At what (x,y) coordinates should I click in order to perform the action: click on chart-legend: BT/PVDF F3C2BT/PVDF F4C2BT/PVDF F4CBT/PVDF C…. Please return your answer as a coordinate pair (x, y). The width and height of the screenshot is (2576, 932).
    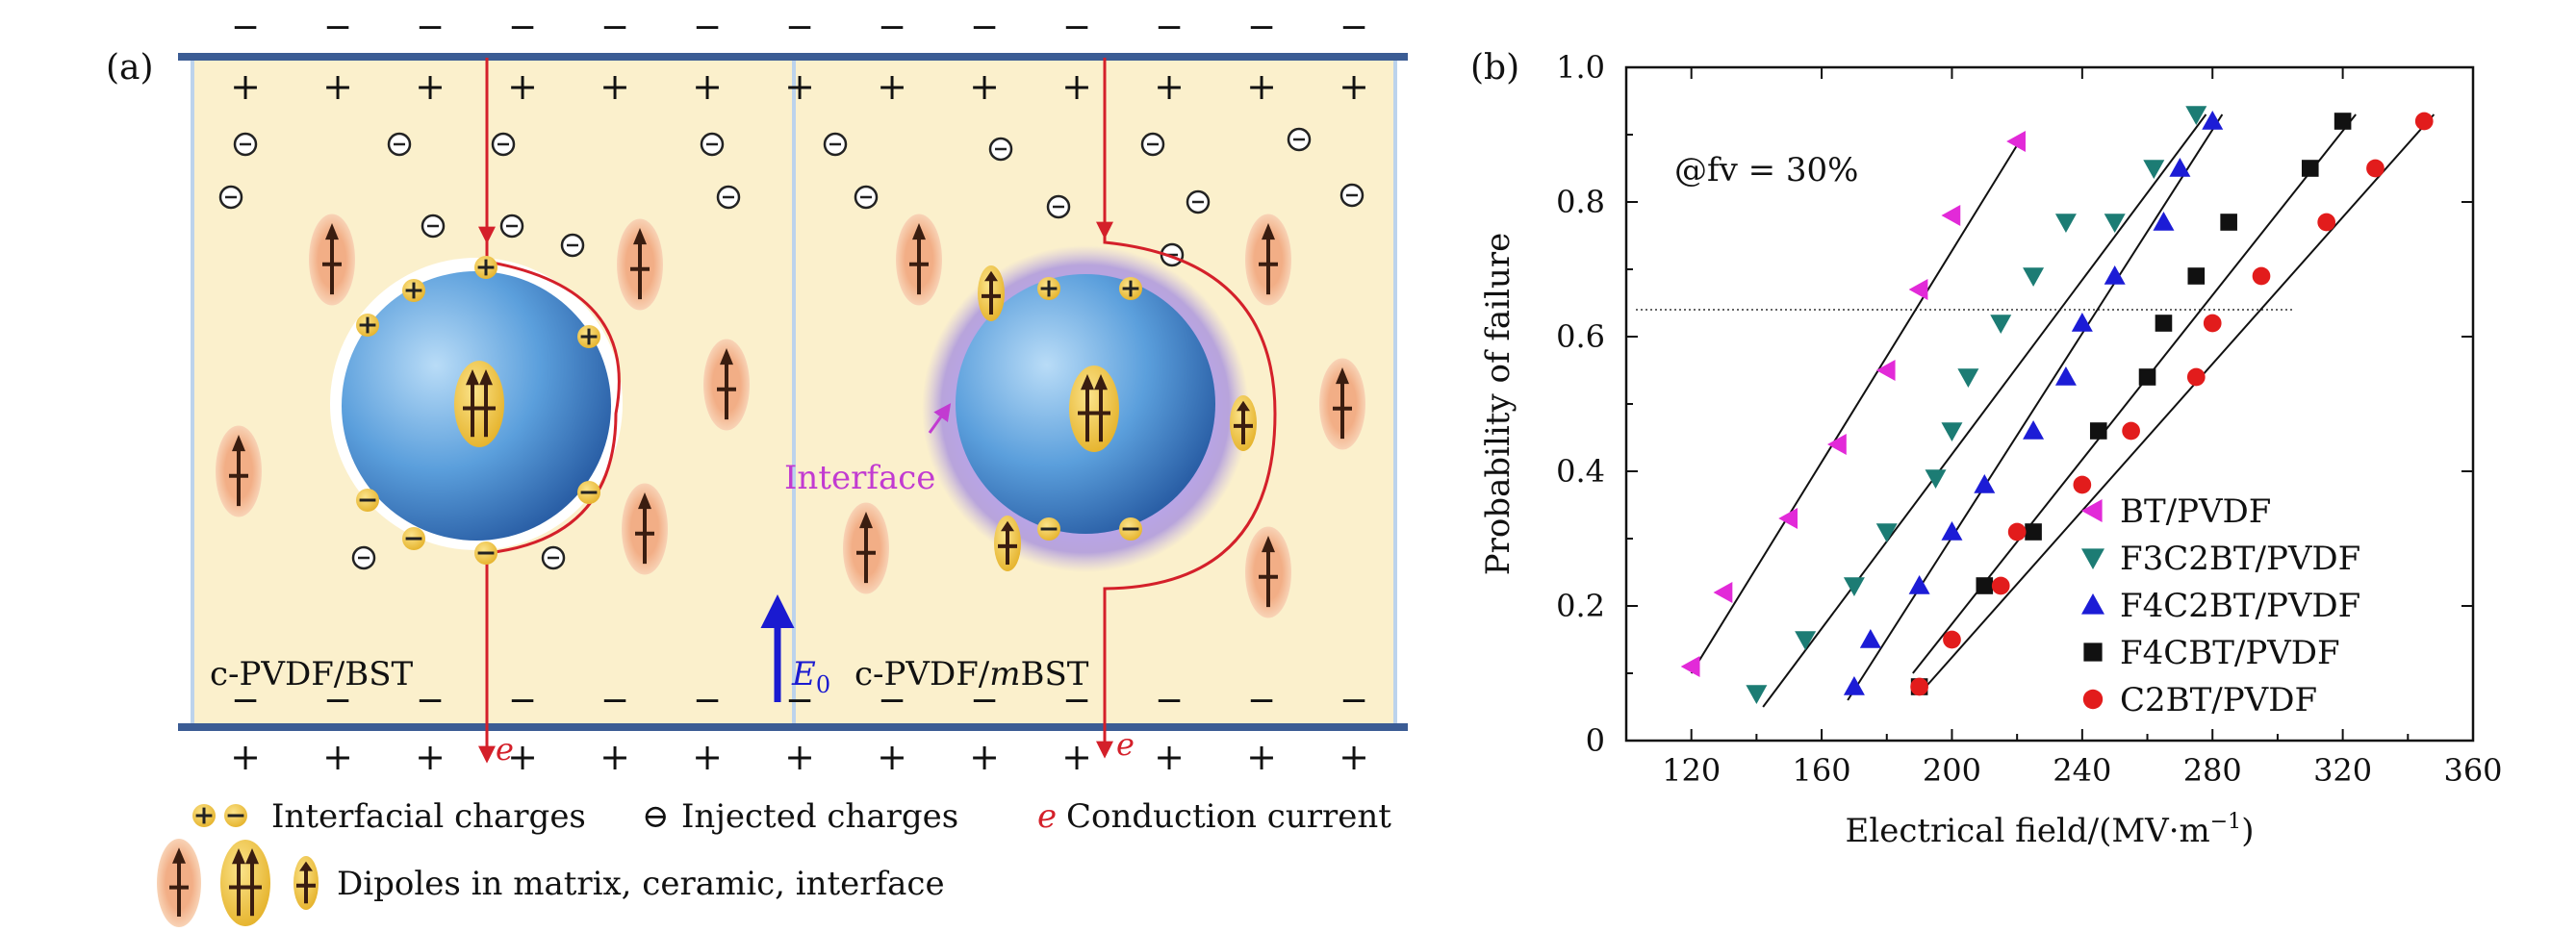
    Looking at the image, I should click on (2220, 605).